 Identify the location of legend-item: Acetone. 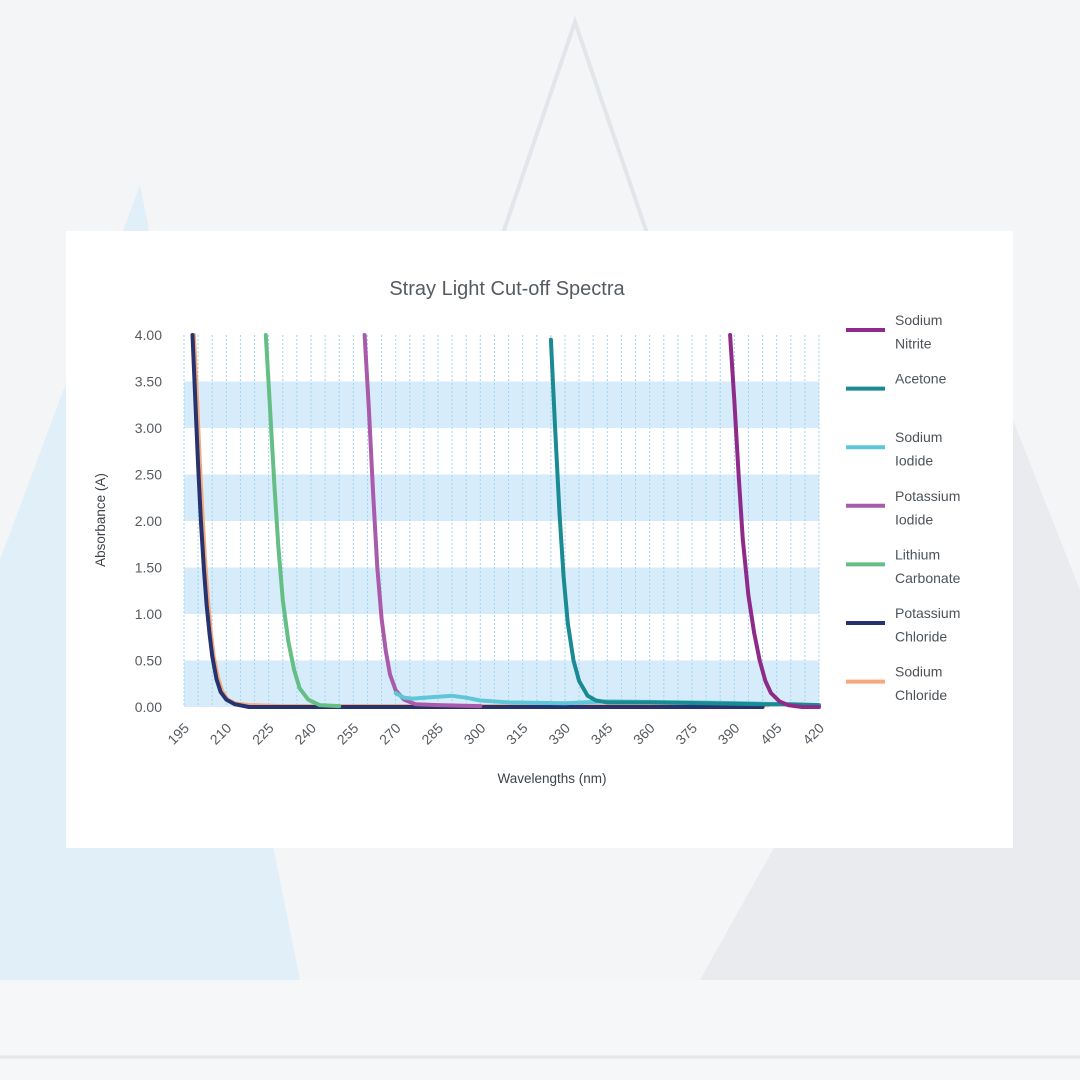
(896, 381).